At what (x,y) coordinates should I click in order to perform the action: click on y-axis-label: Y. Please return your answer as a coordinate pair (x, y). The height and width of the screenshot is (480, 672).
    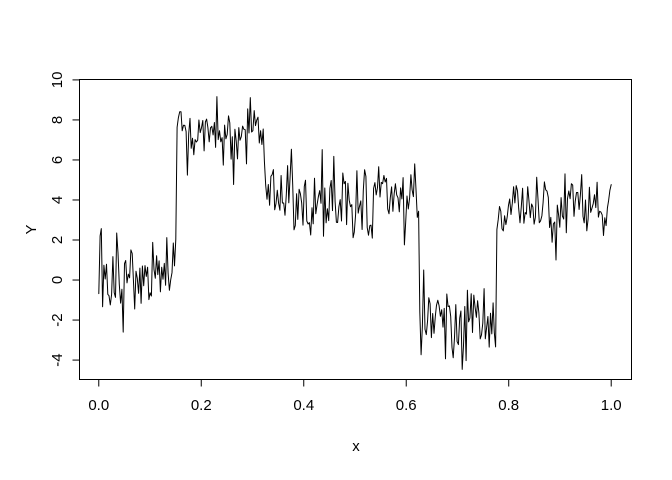
    Looking at the image, I should click on (31, 229).